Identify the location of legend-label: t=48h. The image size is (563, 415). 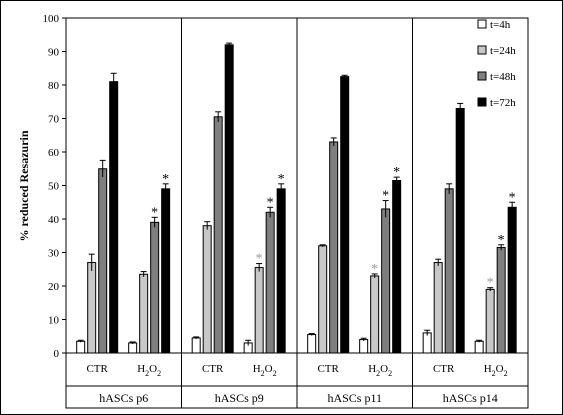
(503, 77).